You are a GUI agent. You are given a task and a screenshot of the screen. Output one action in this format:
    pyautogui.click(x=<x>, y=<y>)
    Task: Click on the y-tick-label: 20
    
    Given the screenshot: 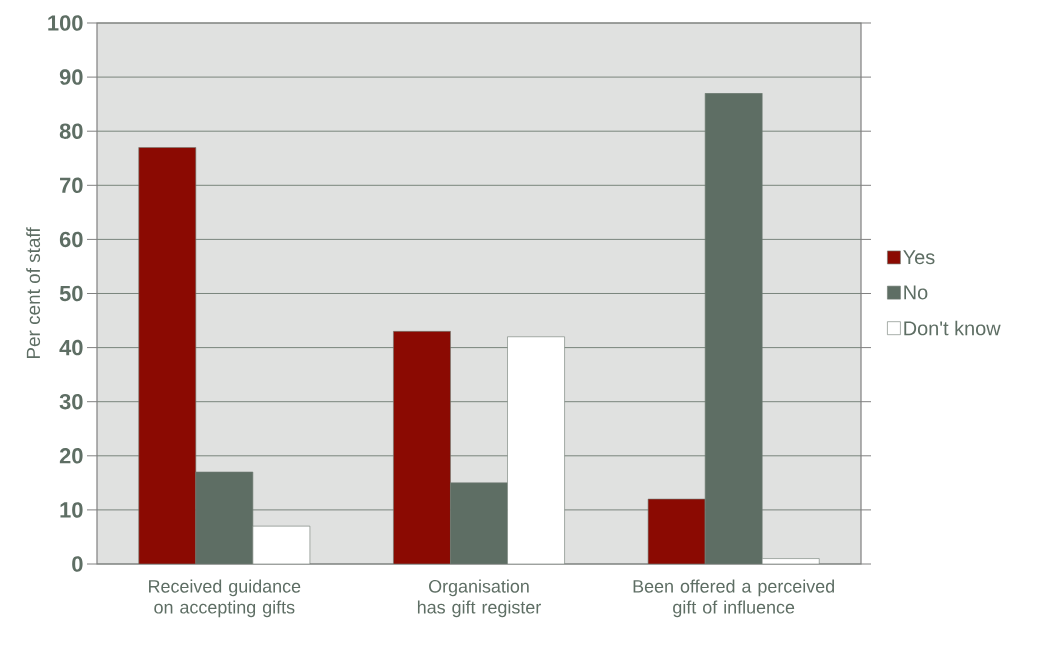 What is the action you would take?
    pyautogui.click(x=71, y=456)
    